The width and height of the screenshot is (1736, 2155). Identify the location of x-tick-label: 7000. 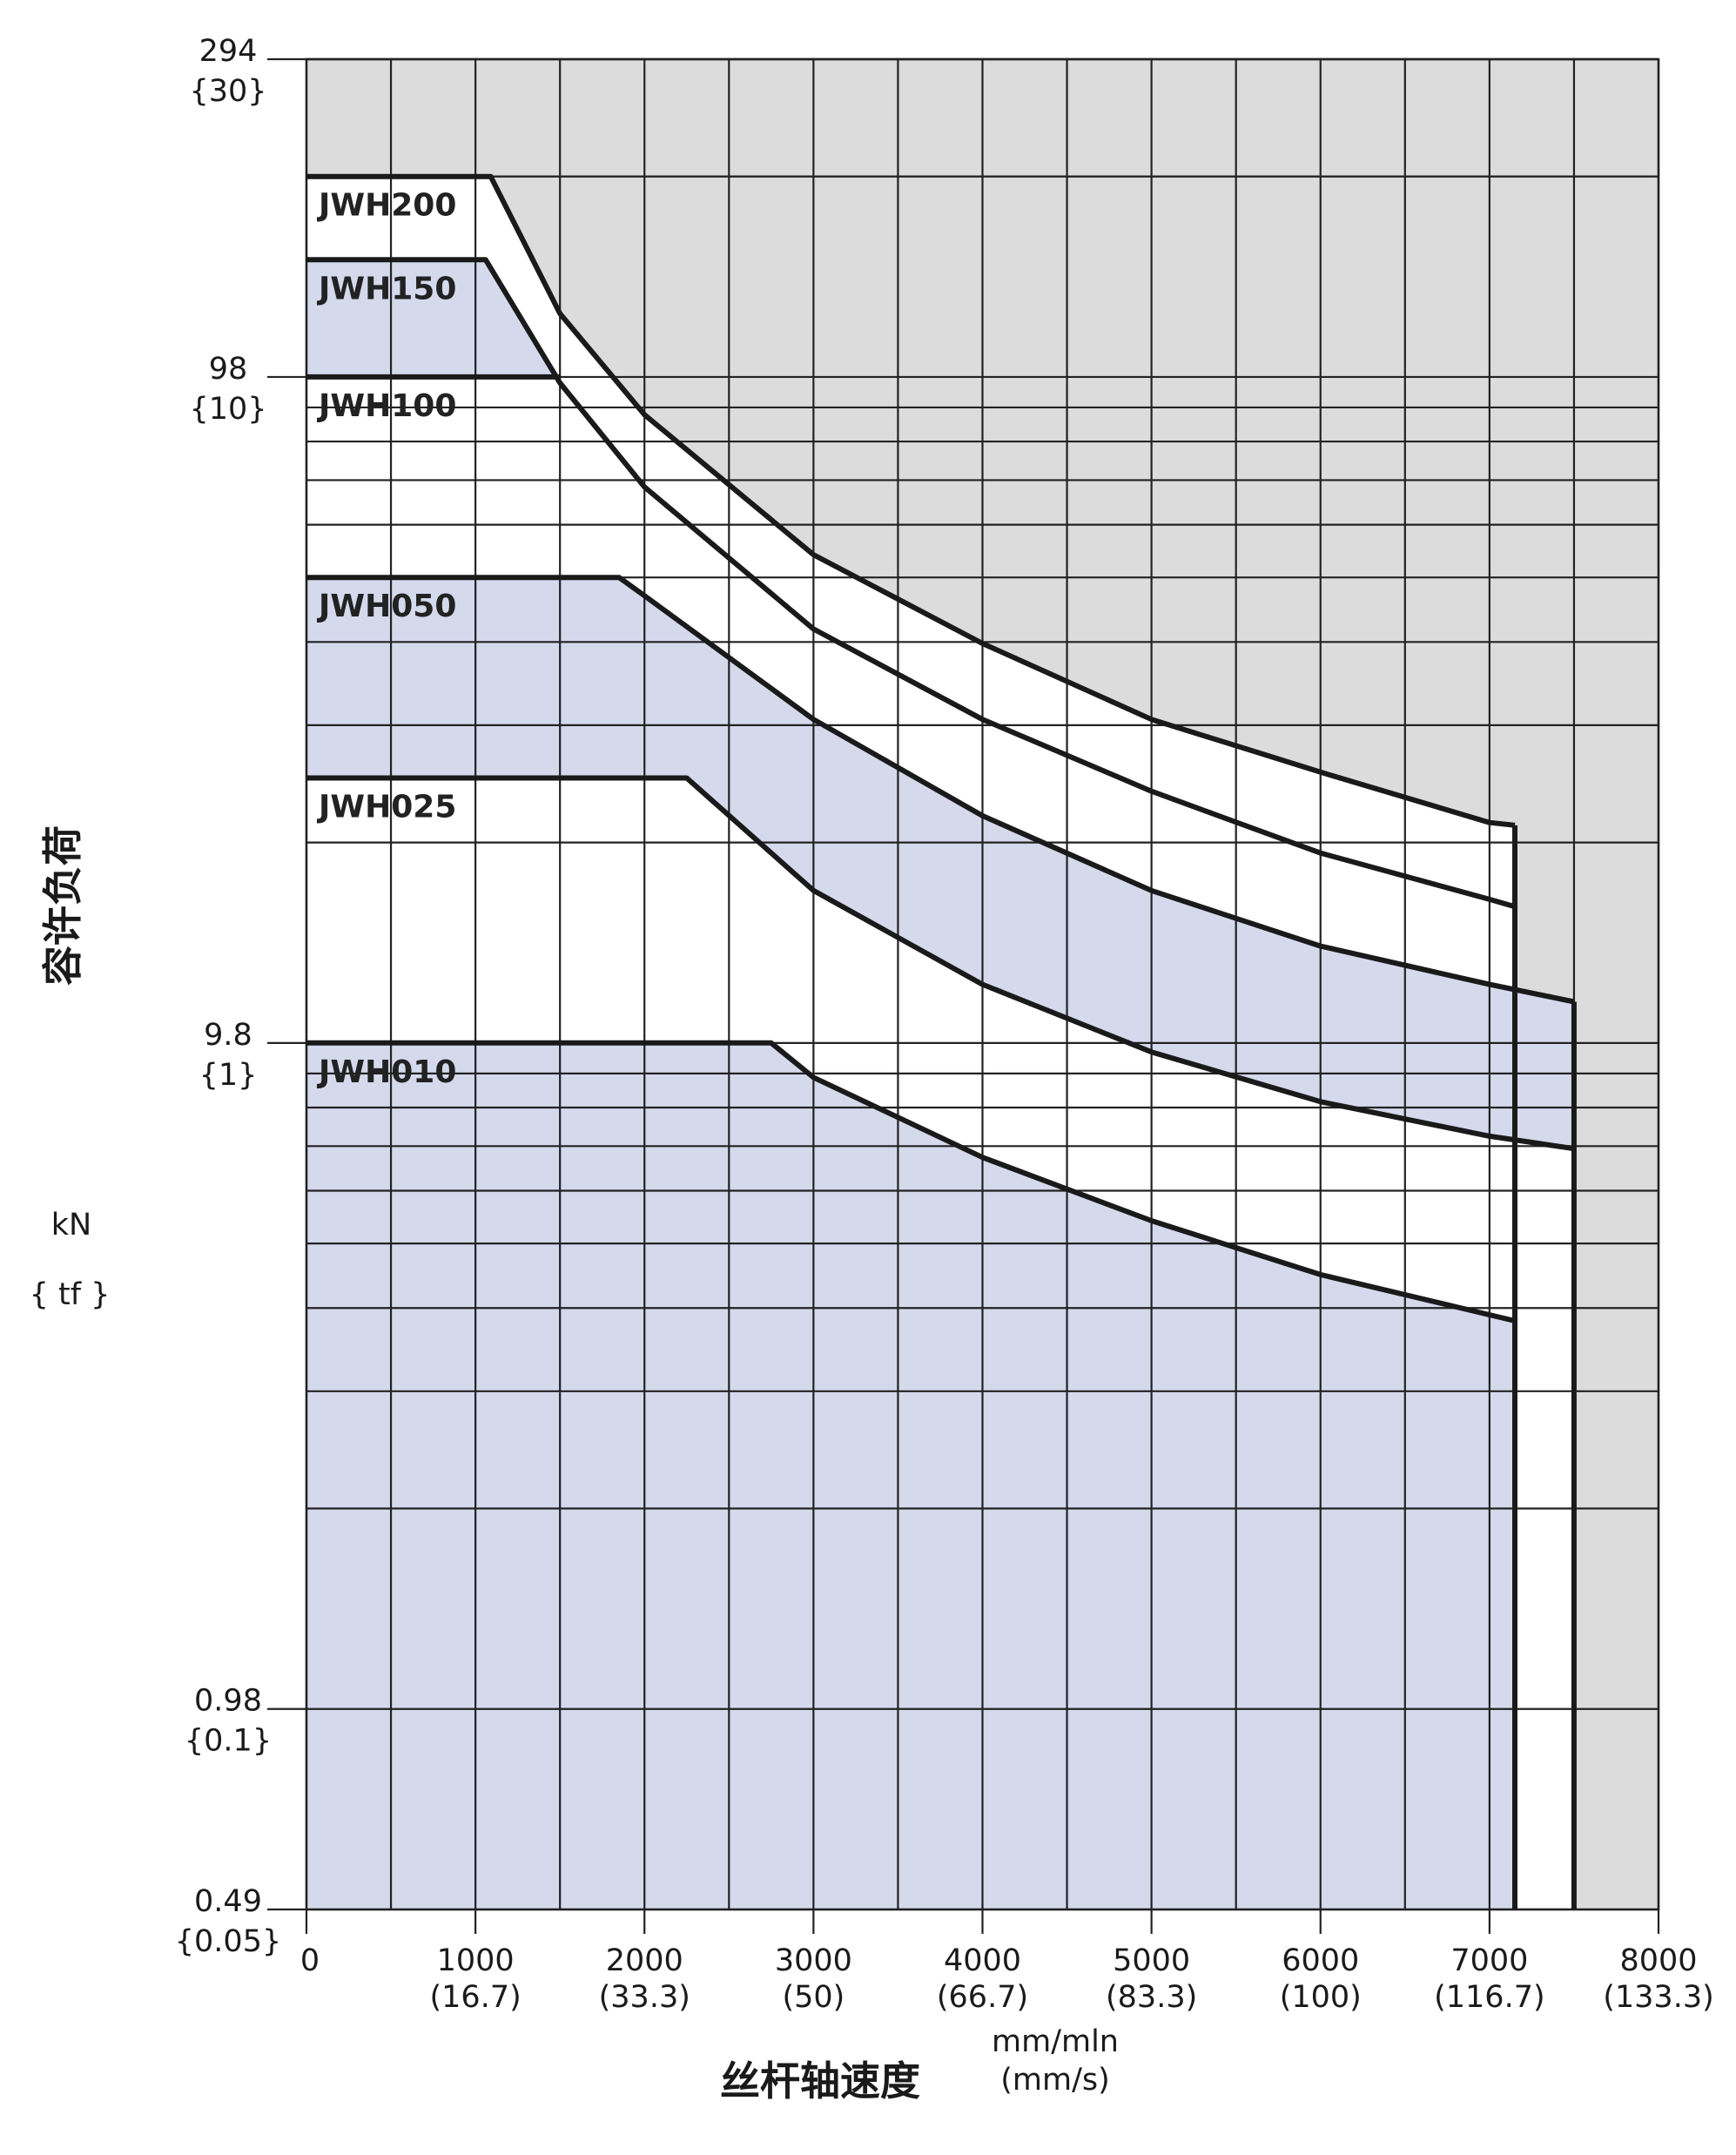
(1489, 1960).